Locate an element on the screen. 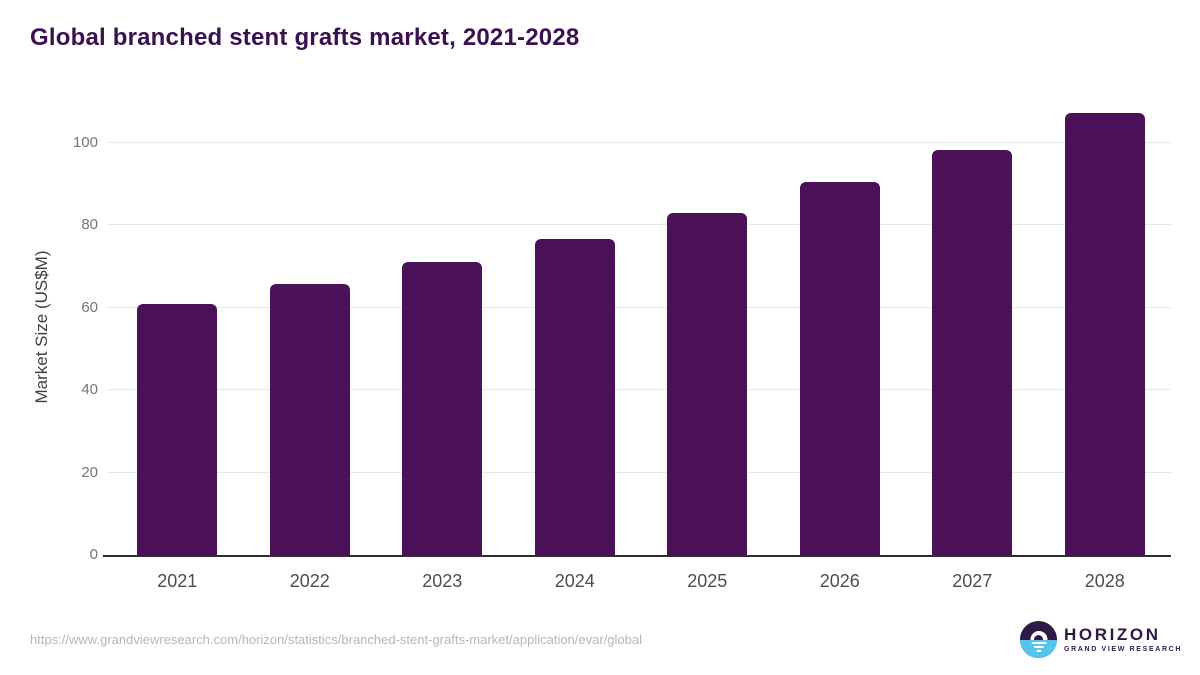  y-axis-tick-labels: 0 20 40 60 80 100 is located at coordinates (49, 331).